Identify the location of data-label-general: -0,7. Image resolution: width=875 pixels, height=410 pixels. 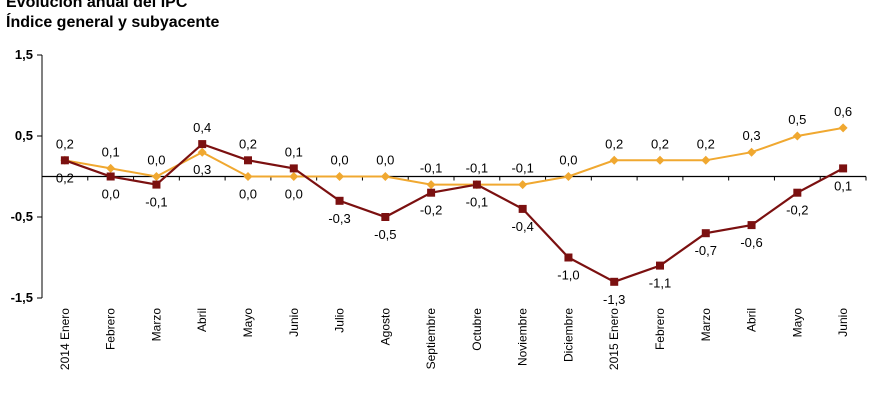
(706, 250).